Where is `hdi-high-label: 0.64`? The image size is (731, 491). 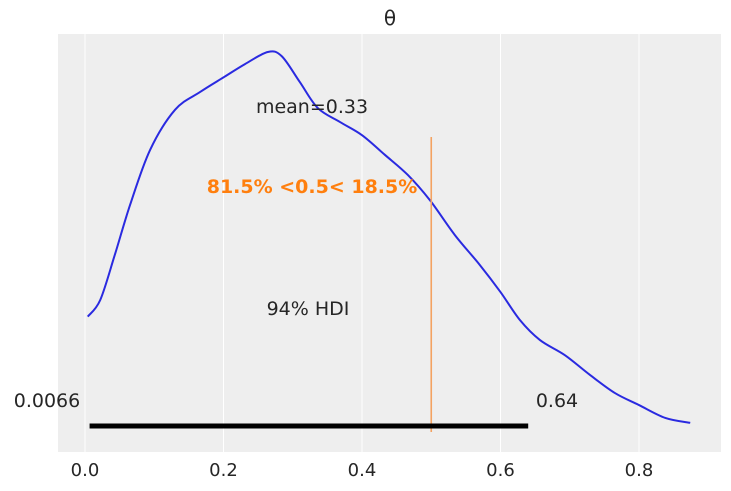 hdi-high-label: 0.64 is located at coordinates (557, 401).